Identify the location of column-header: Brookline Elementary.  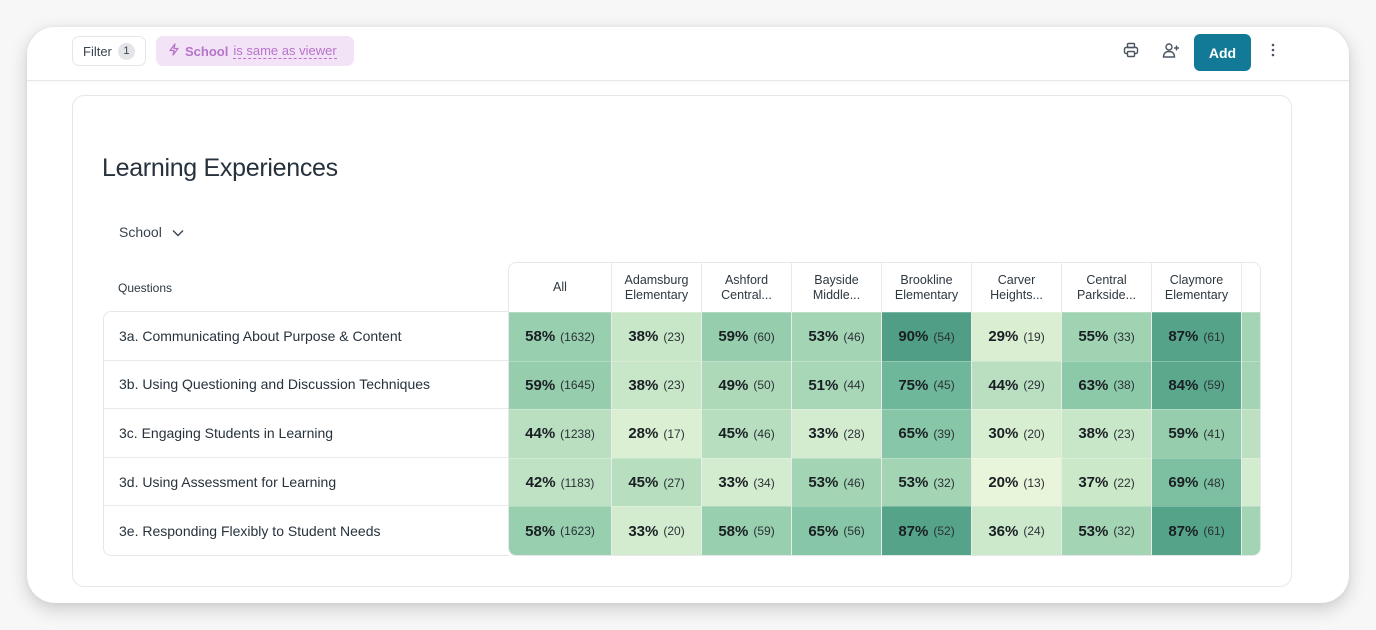
(926, 287).